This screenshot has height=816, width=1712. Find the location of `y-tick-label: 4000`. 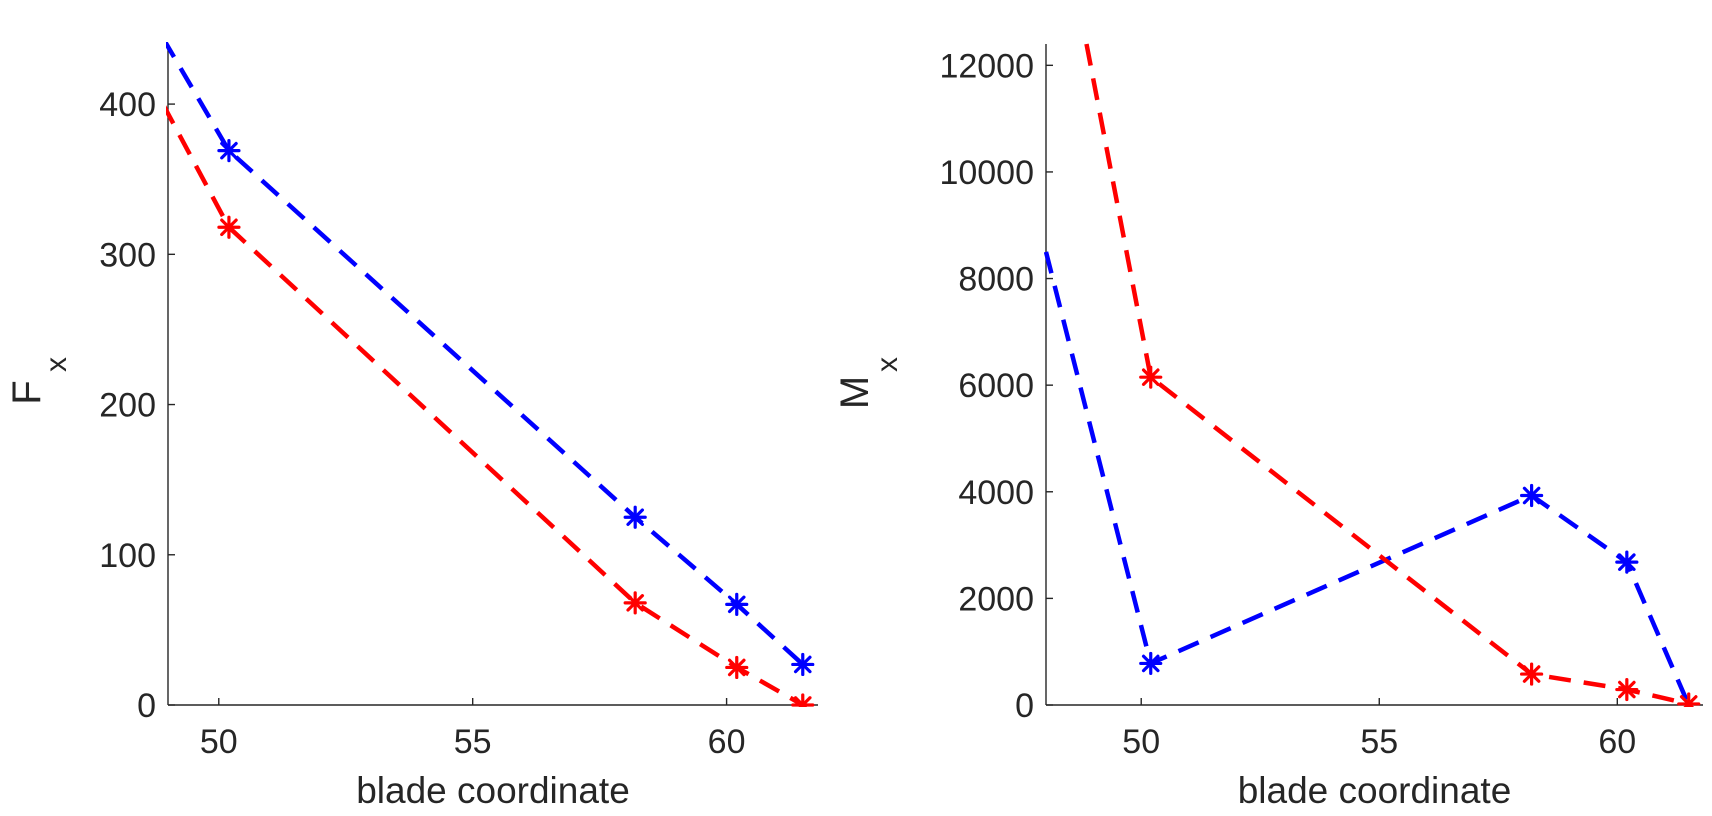

y-tick-label: 4000 is located at coordinates (996, 493).